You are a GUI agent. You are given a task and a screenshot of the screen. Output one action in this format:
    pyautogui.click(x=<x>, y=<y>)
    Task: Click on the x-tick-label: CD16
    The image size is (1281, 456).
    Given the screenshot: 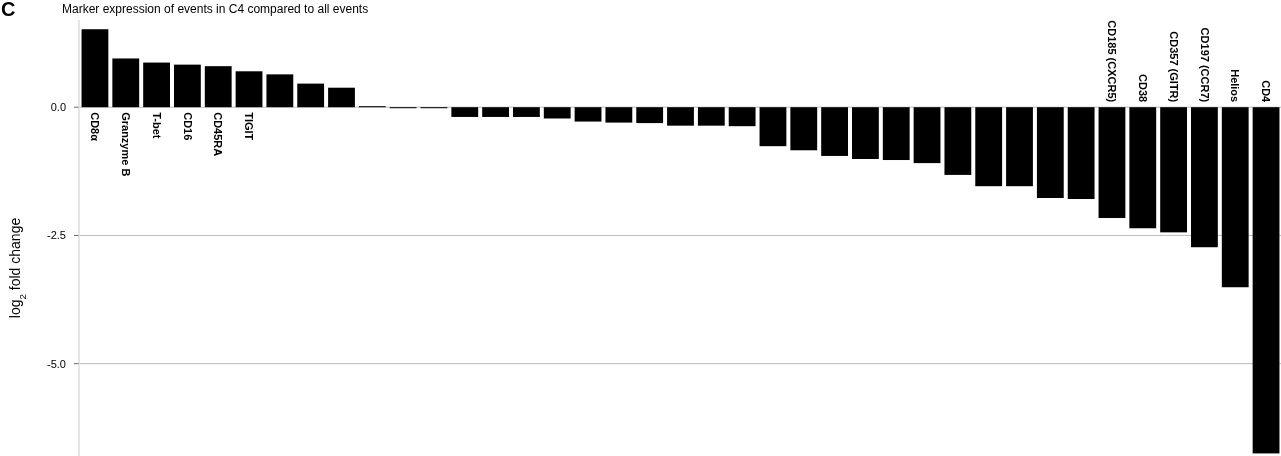 What is the action you would take?
    pyautogui.click(x=187, y=126)
    